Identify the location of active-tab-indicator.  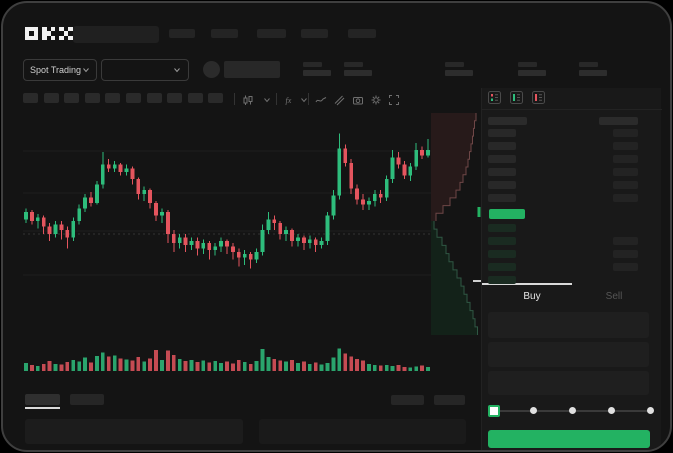
(527, 284).